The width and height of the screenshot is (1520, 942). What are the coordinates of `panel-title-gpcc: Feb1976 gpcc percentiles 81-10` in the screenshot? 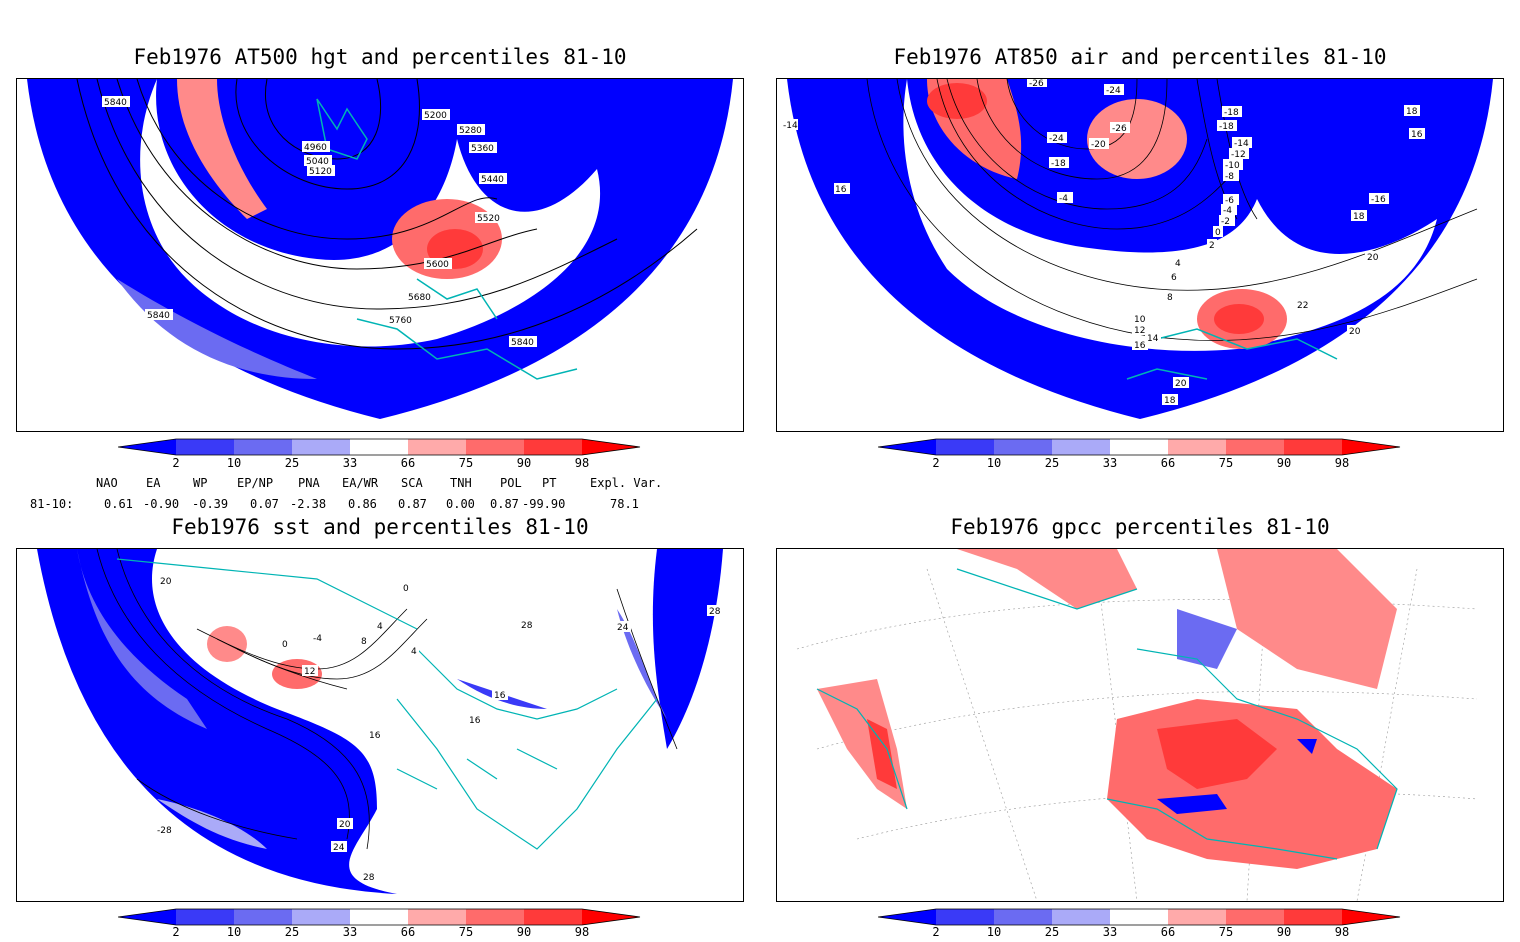 It's located at (1140, 527).